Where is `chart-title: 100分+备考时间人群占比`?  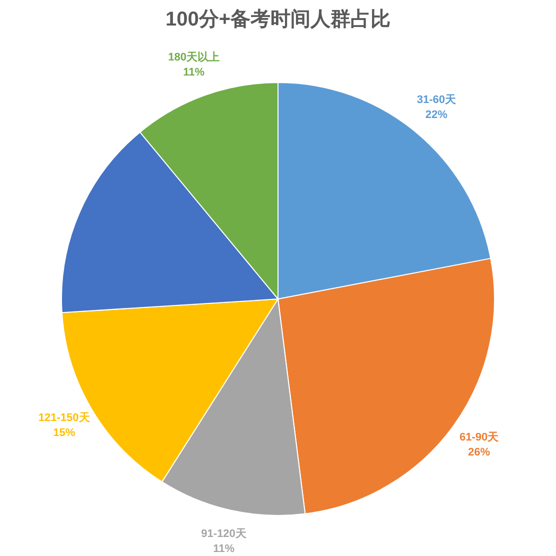
chart-title: 100分+备考时间人群占比 is located at coordinates (278, 19).